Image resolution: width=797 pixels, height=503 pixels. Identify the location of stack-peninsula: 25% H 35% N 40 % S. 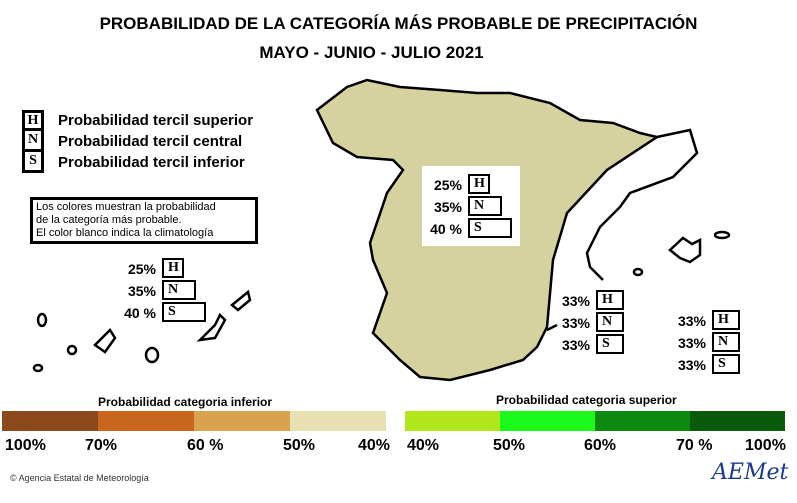
(471, 206).